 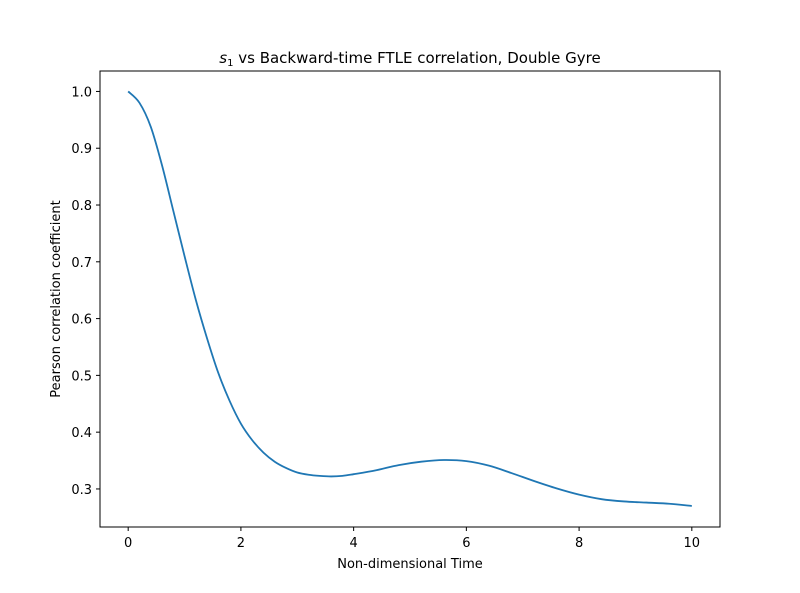 What do you see at coordinates (128, 543) in the screenshot?
I see `x-tick-label: 0` at bounding box center [128, 543].